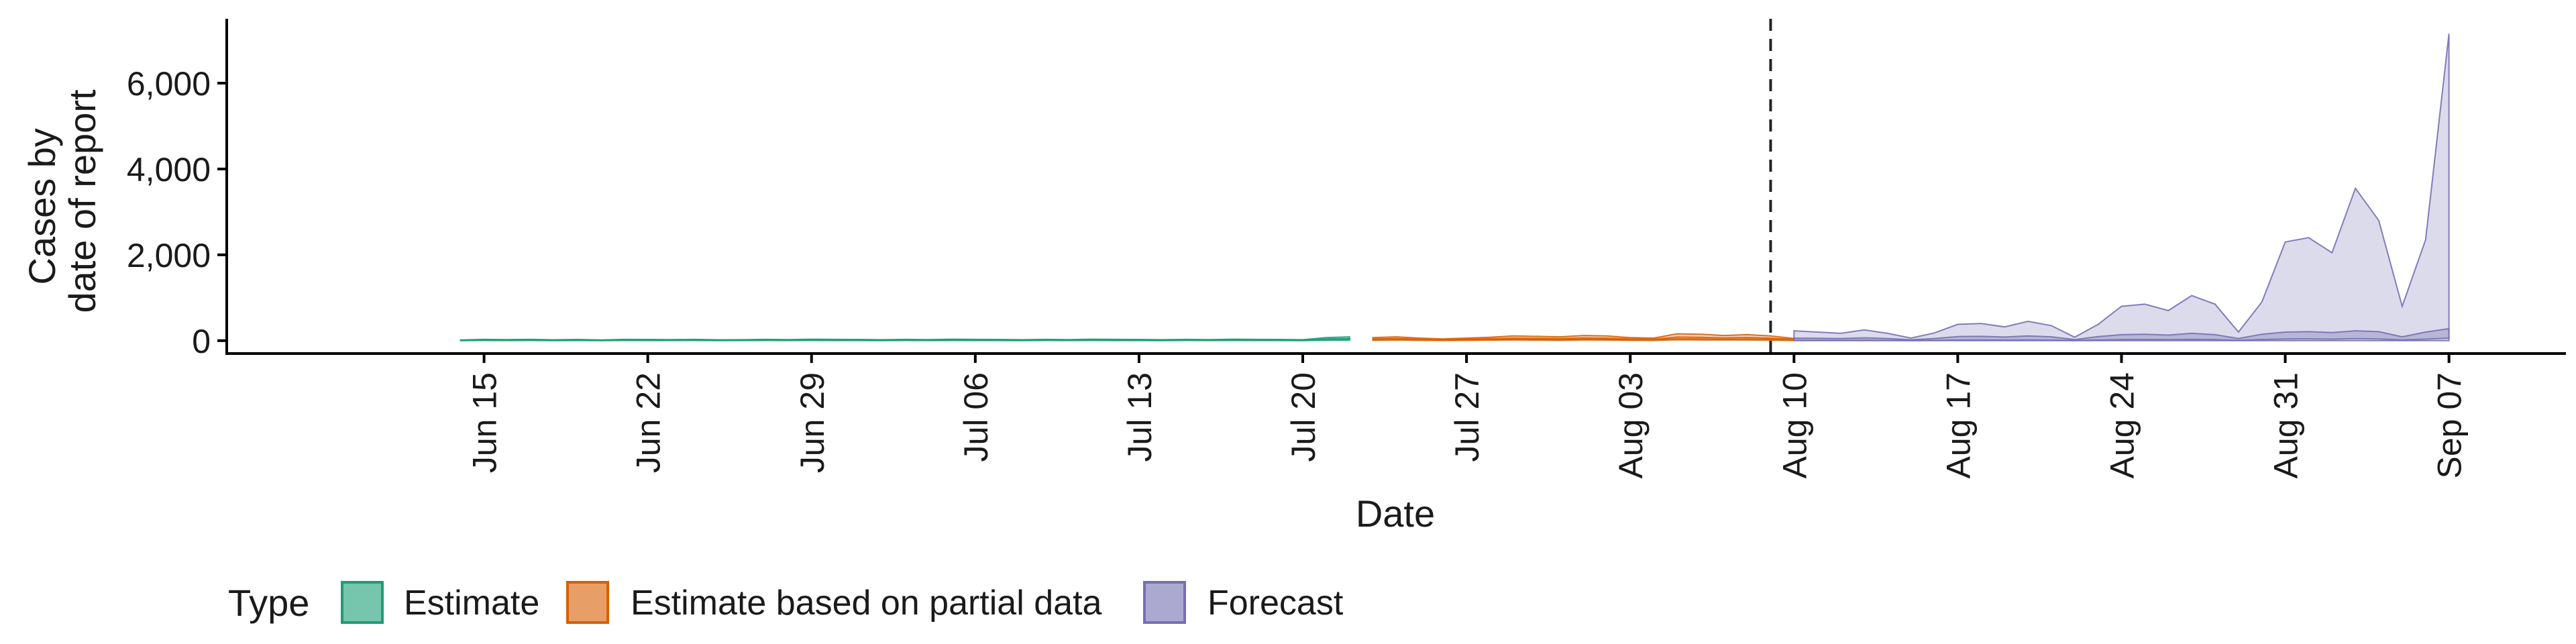  Describe the element at coordinates (201, 341) in the screenshot. I see `y-tick-label: 0` at that location.